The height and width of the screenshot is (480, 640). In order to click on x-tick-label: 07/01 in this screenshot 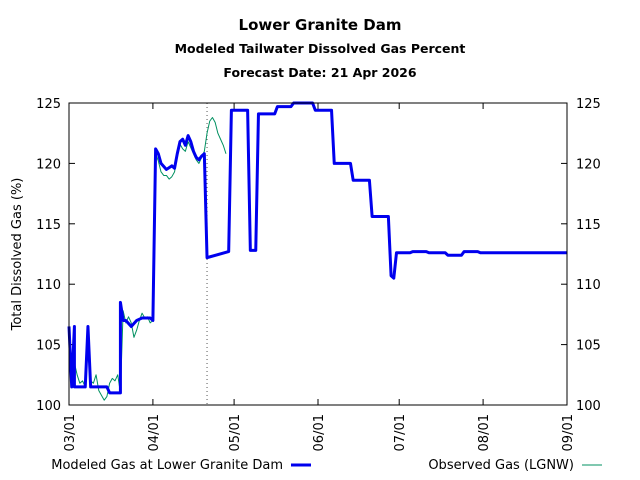, I will do `click(400, 432)`.